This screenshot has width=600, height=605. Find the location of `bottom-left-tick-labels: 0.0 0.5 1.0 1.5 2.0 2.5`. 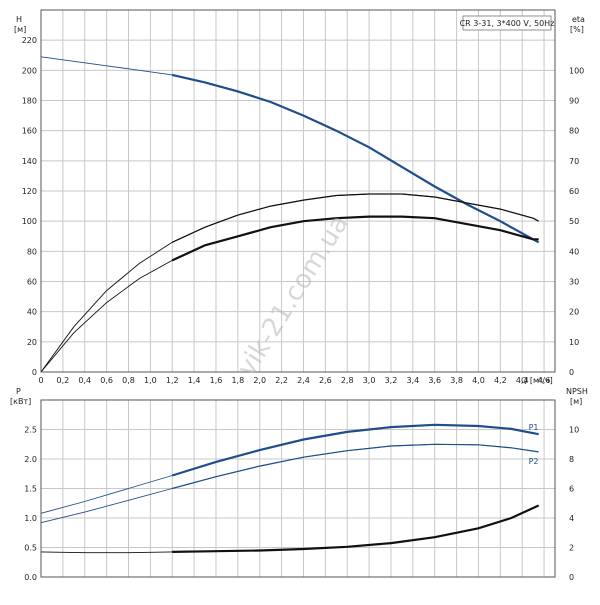

bottom-left-tick-labels: 0.0 0.5 1.0 1.5 2.0 2.5 is located at coordinates (30, 504).